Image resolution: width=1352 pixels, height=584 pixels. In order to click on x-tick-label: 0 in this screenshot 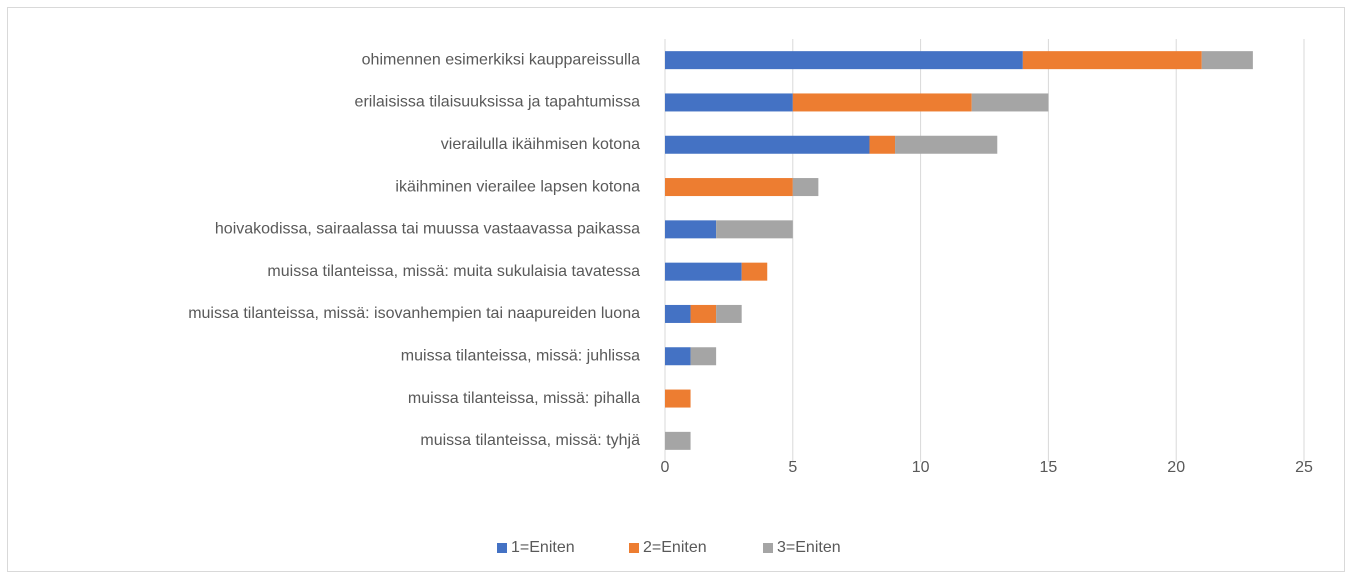, I will do `click(665, 467)`.